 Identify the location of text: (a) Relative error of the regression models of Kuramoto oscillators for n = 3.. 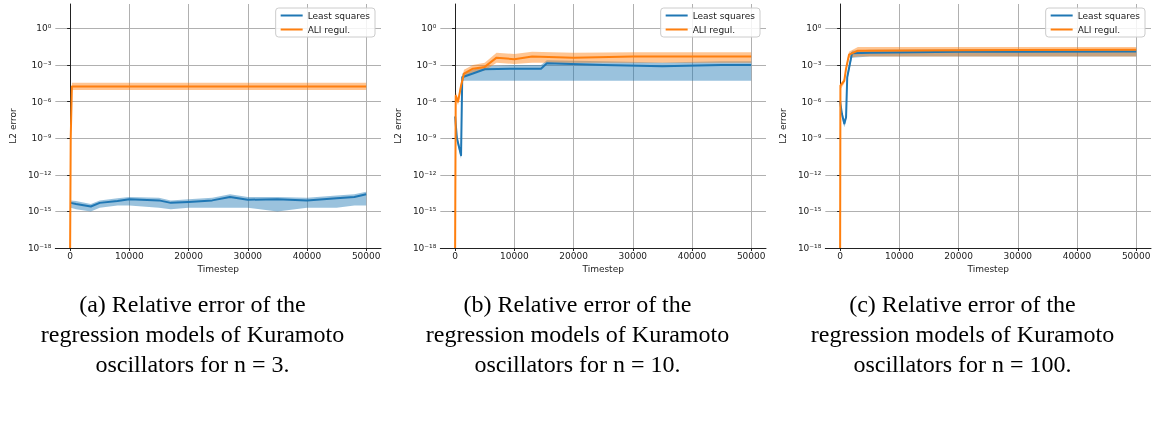
(192, 334).